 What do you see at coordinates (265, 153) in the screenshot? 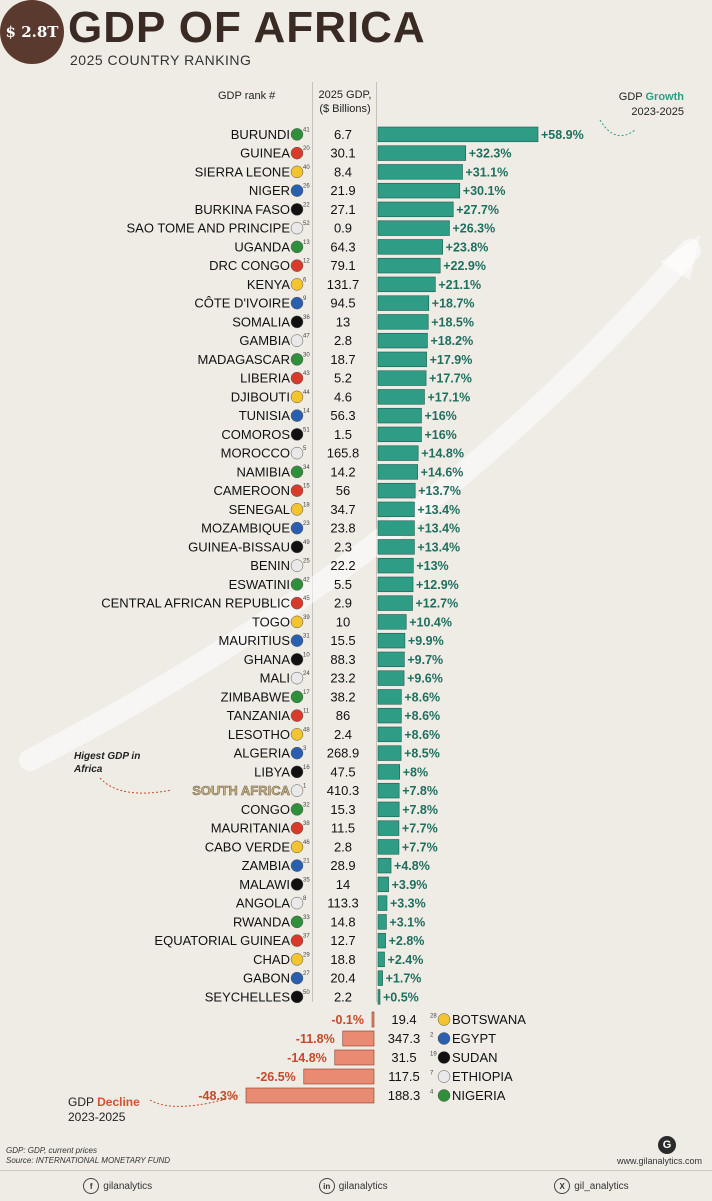
I see `country-label: GUINEA` at bounding box center [265, 153].